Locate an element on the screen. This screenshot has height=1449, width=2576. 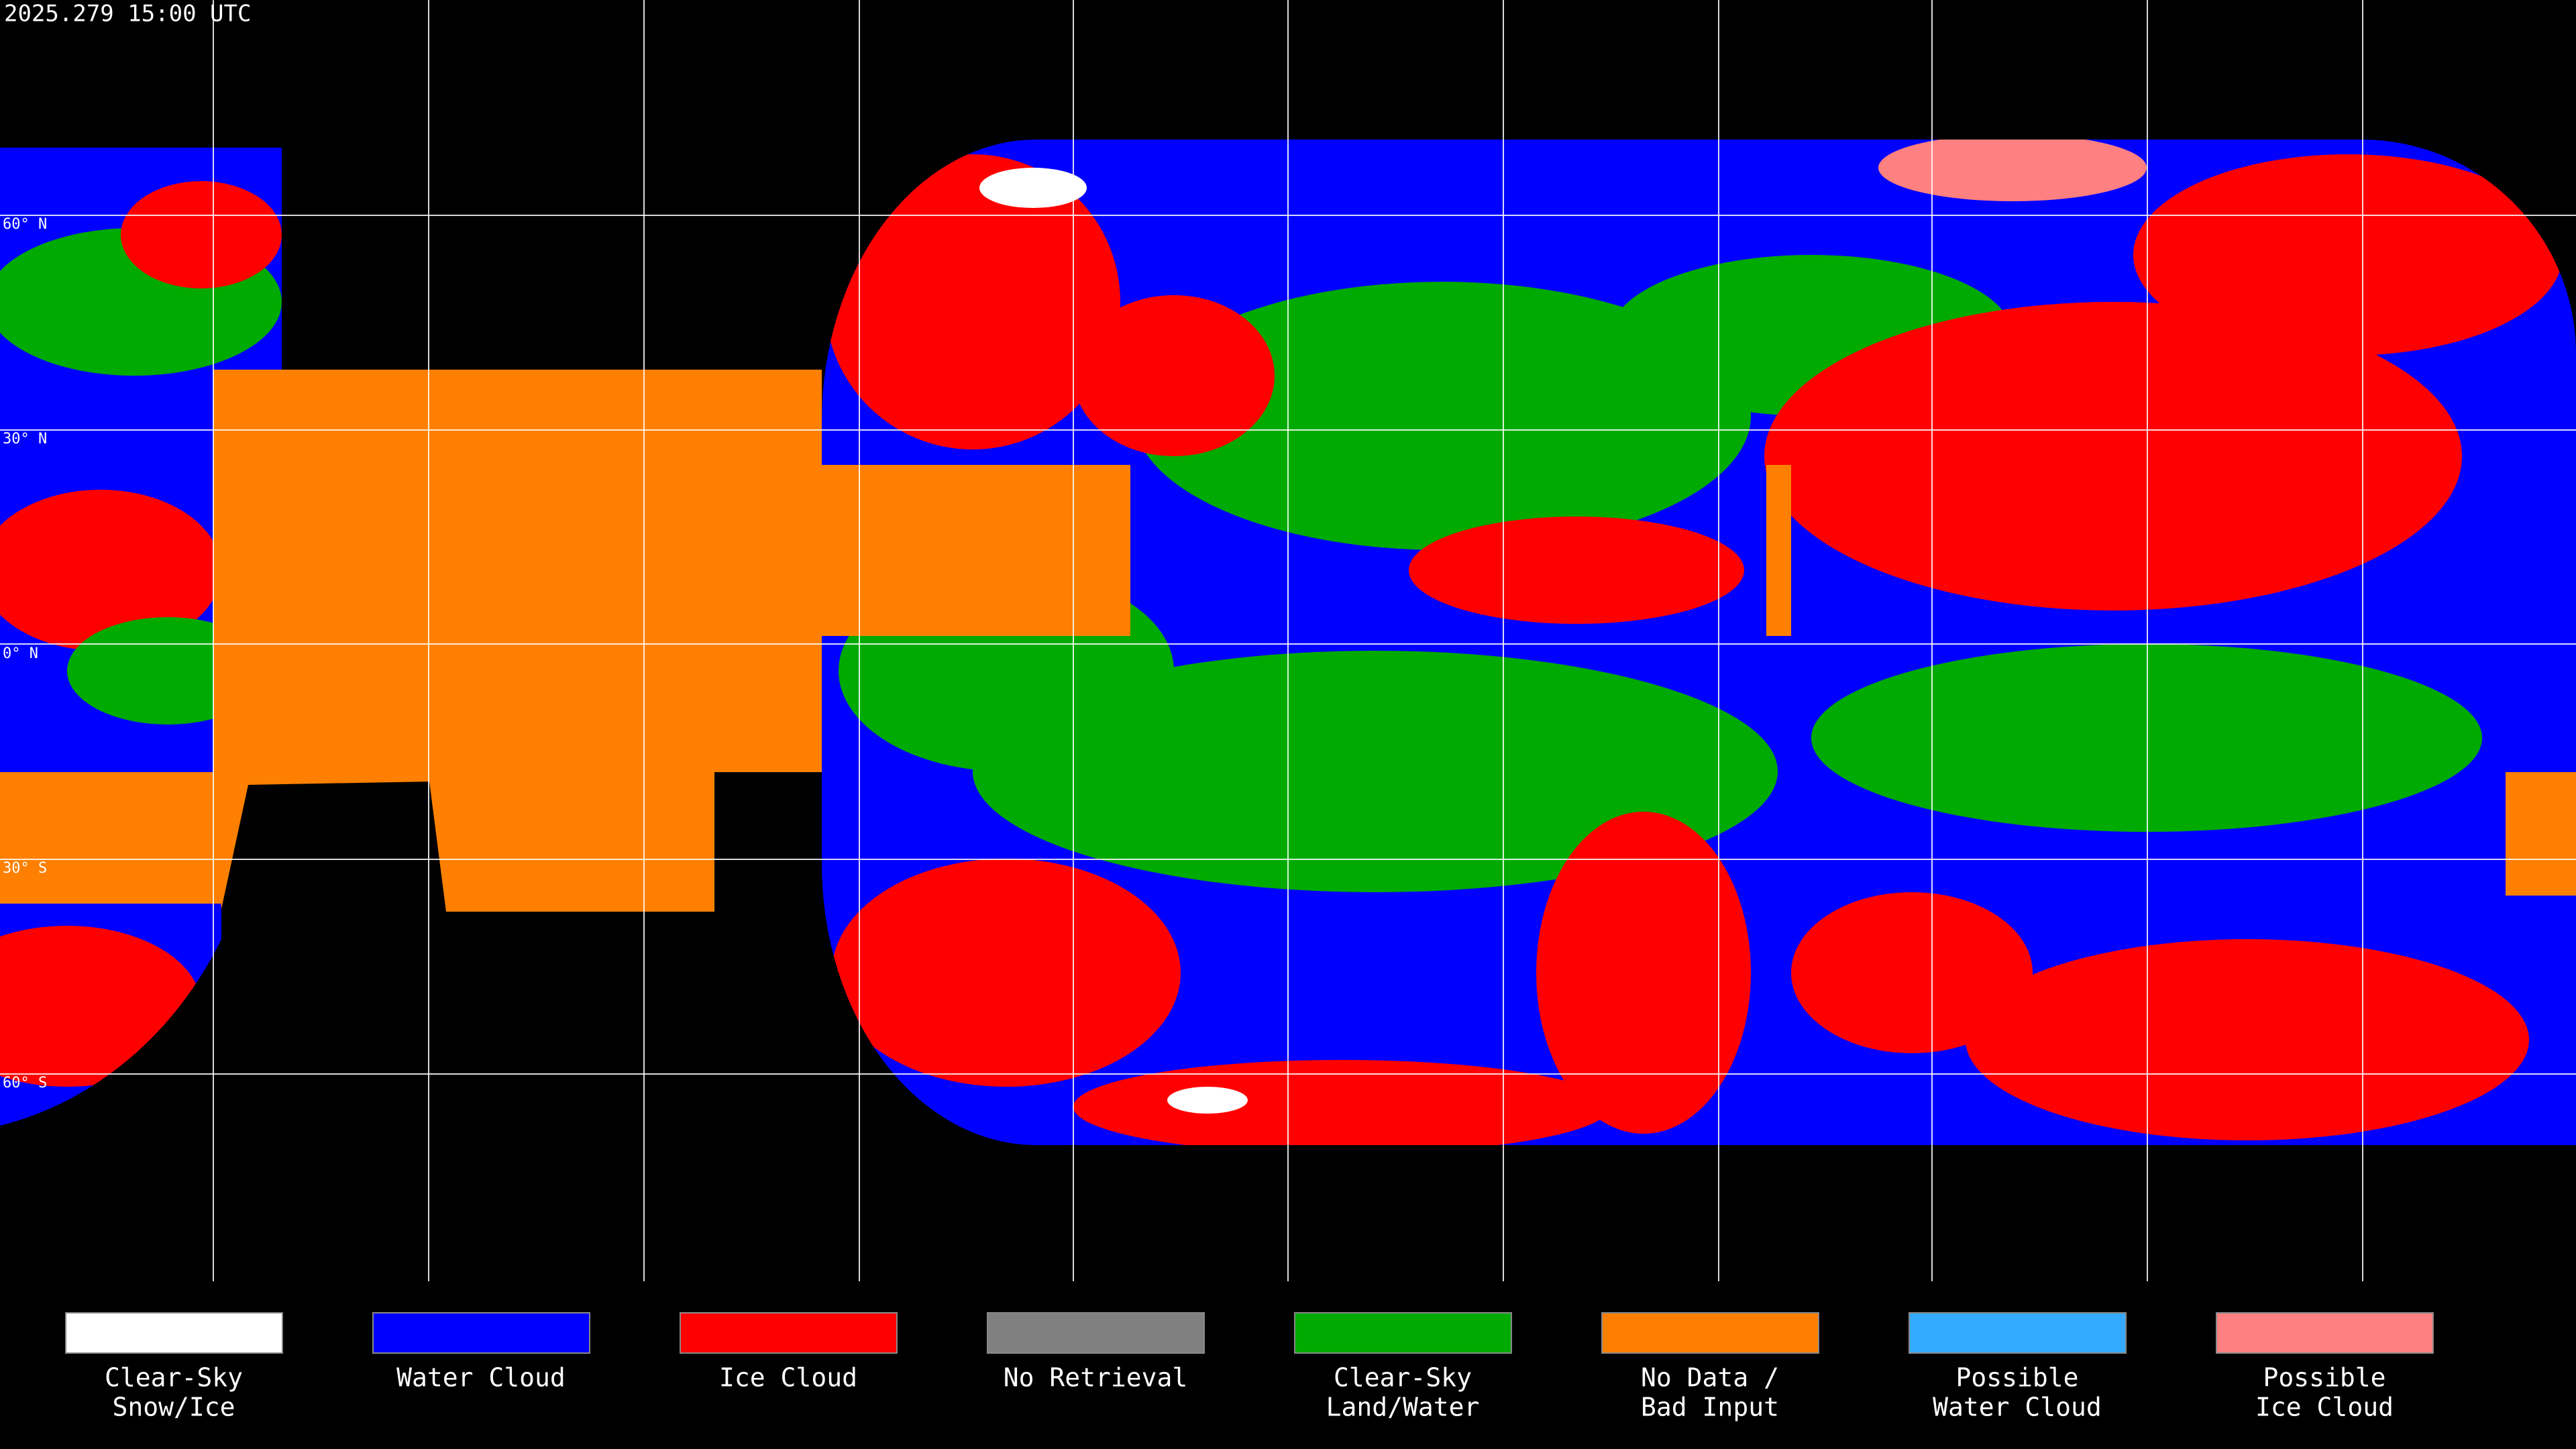
latitude-label: 30° S is located at coordinates (25, 868).